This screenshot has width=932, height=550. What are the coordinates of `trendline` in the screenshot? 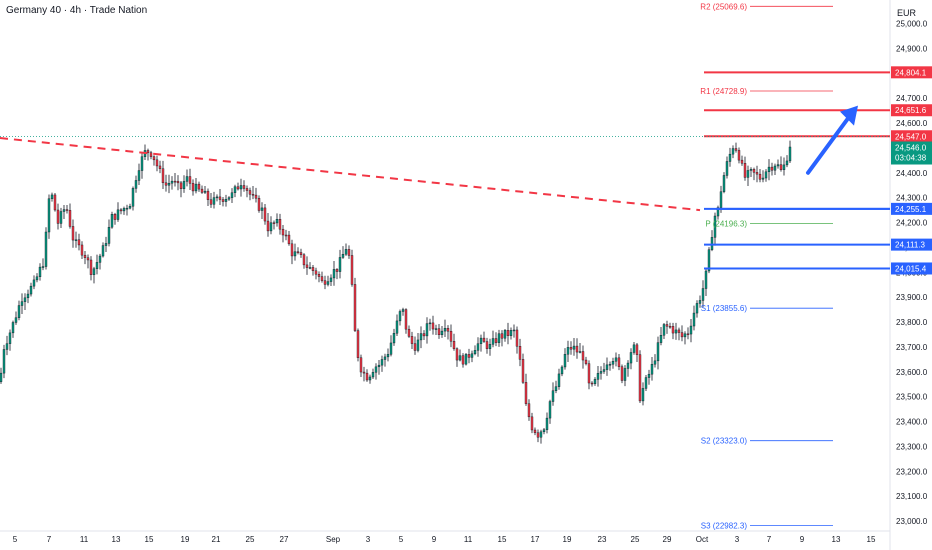 It's located at (350, 174).